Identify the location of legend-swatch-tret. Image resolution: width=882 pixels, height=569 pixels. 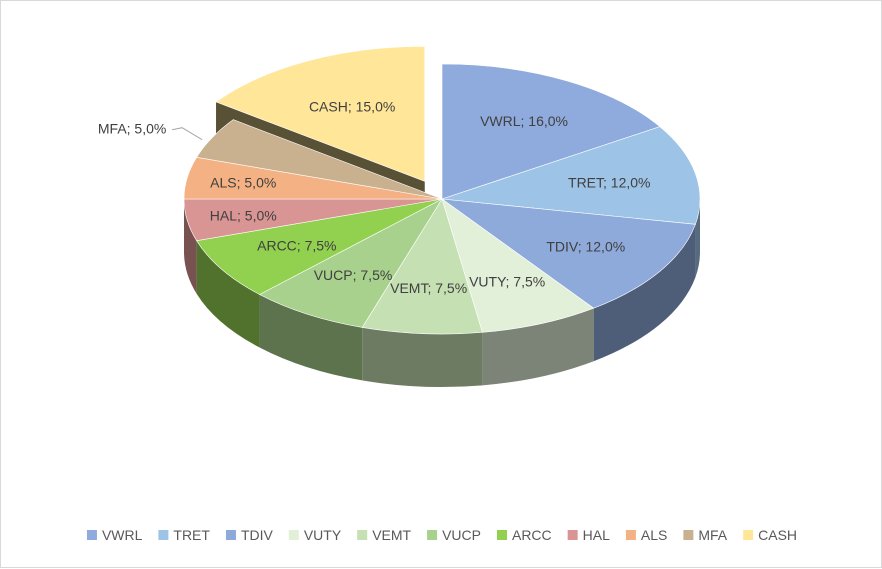
(163, 535).